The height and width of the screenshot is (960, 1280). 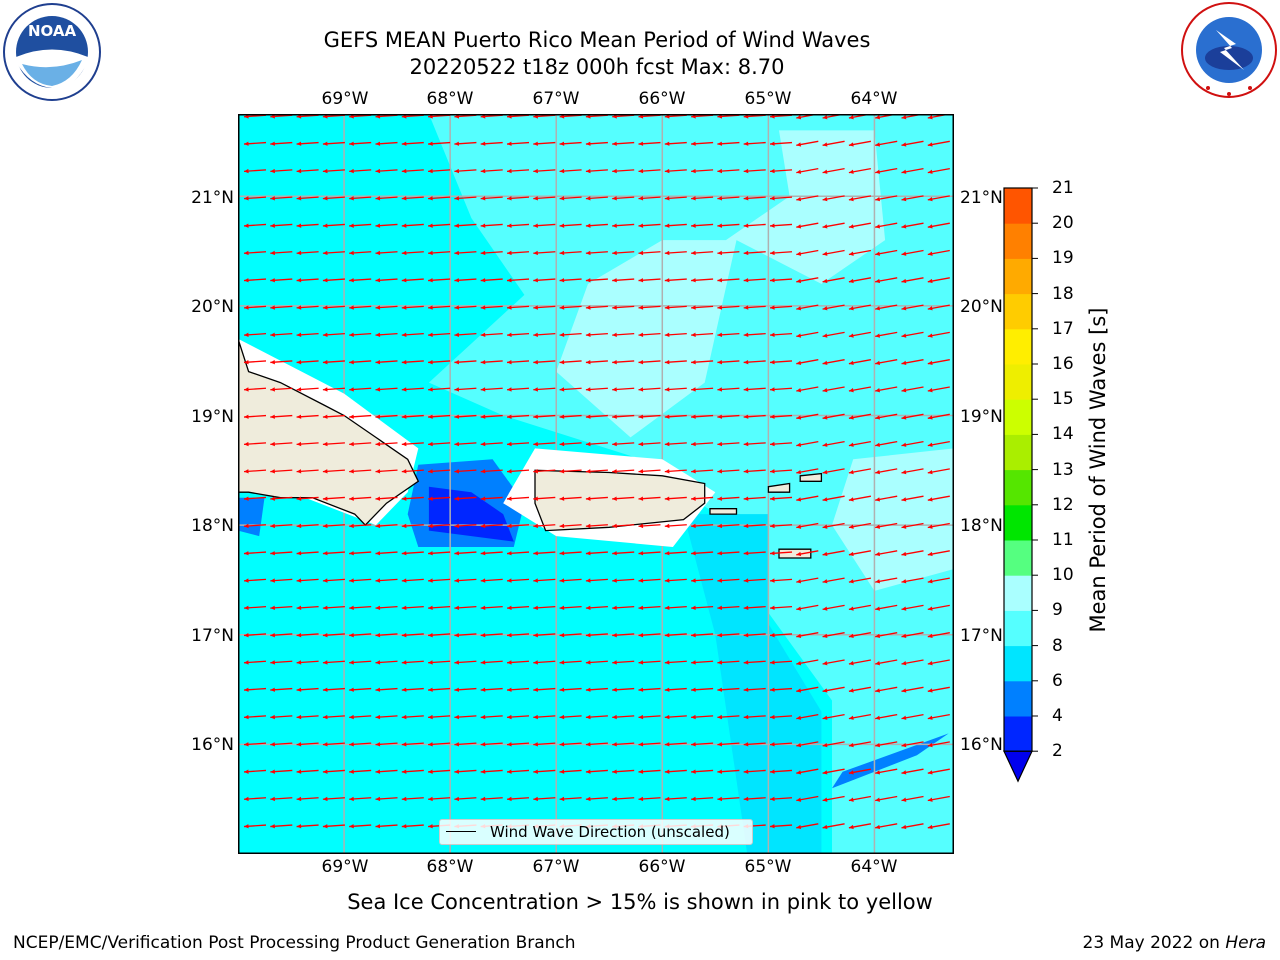 What do you see at coordinates (1175, 943) in the screenshot?
I see `footer-date: 23 May 2022 on Hera` at bounding box center [1175, 943].